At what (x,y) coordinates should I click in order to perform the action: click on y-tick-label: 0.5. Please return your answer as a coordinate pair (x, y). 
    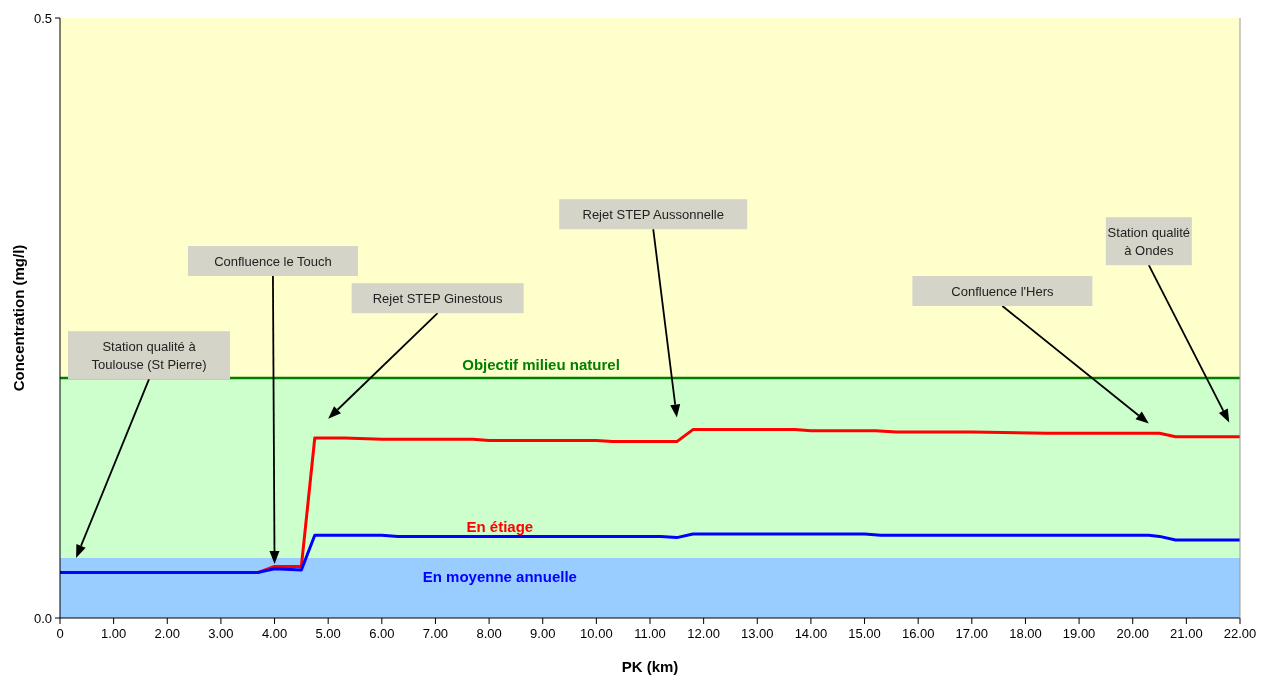
    Looking at the image, I should click on (42, 18).